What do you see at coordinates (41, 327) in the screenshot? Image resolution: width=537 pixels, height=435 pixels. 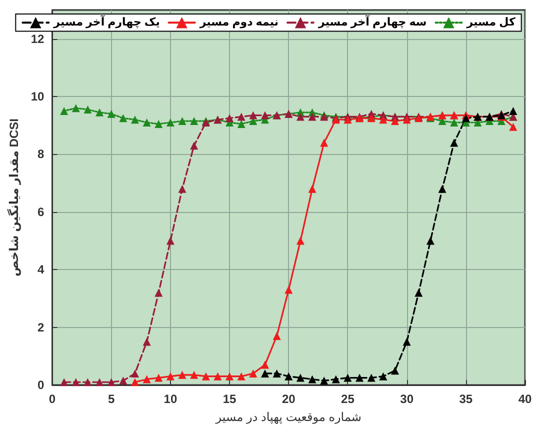 I see `y-tick-label: 2` at bounding box center [41, 327].